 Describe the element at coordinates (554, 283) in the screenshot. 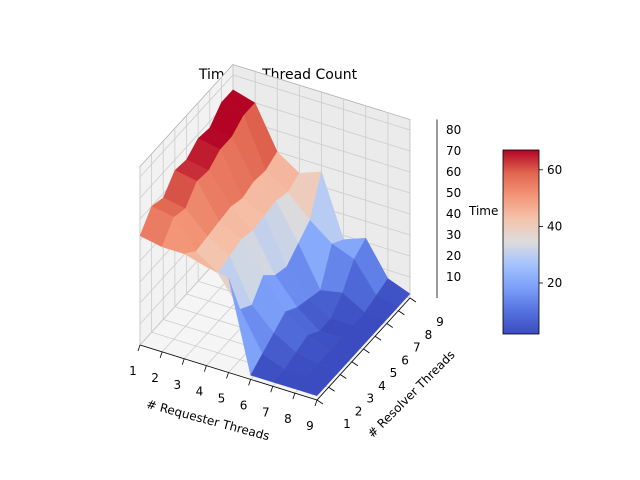

I see `colorbar-tick-label: 20` at that location.